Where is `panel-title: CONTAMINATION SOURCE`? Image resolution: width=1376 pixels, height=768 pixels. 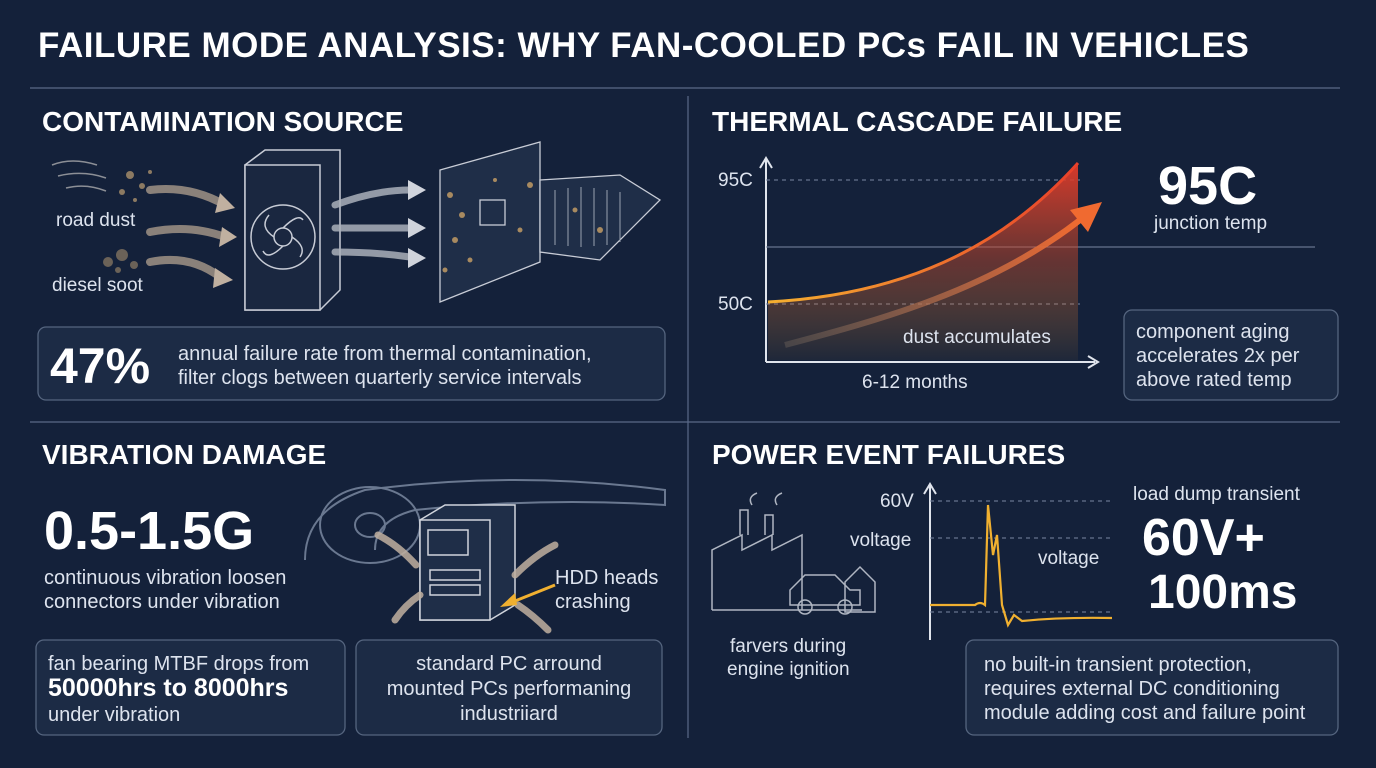 panel-title: CONTAMINATION SOURCE is located at coordinates (223, 121).